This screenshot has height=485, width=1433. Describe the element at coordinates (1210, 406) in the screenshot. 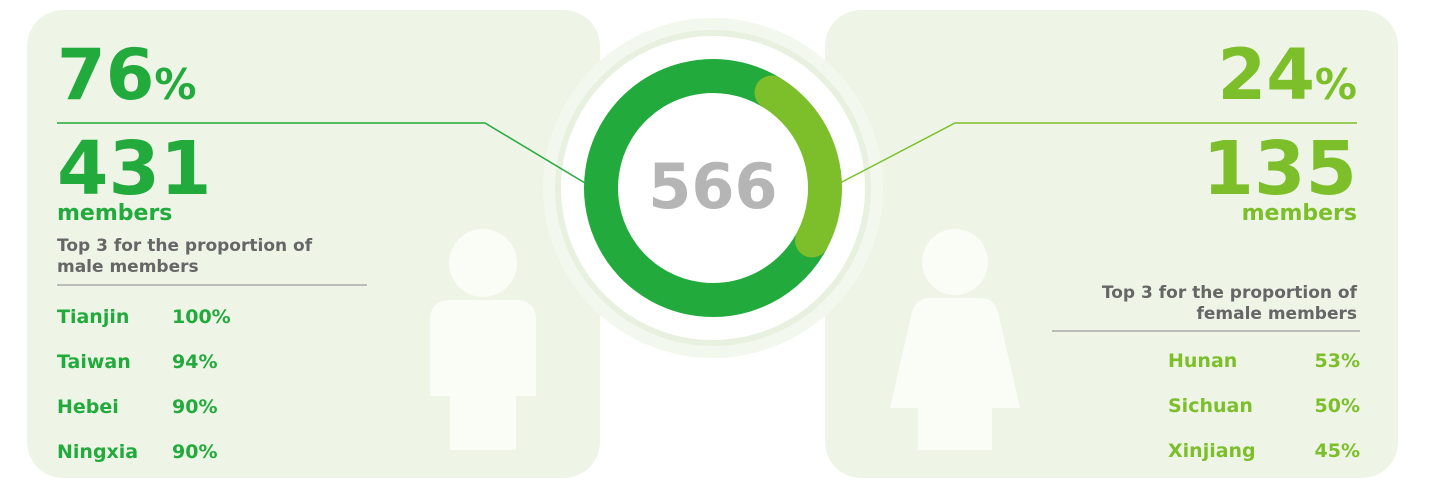

I see `female-region: Sichuan` at that location.